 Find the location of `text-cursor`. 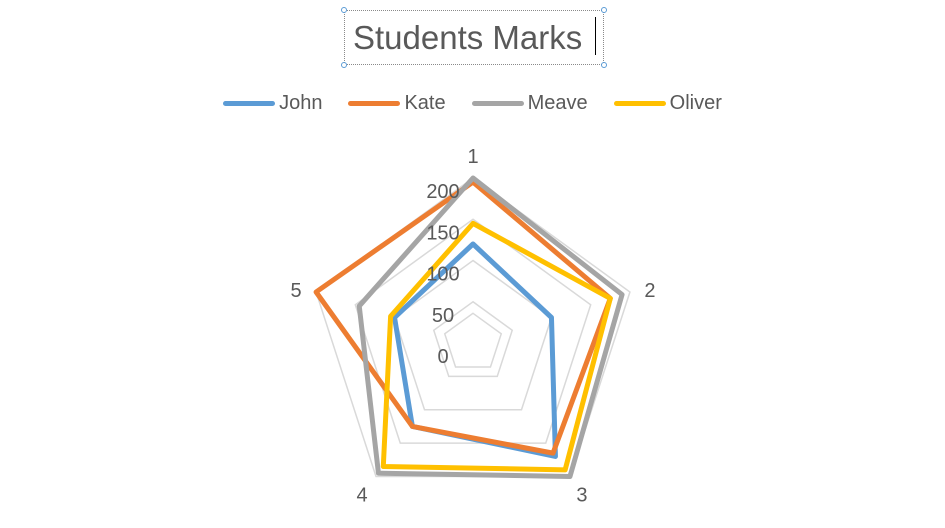

text-cursor is located at coordinates (595, 36).